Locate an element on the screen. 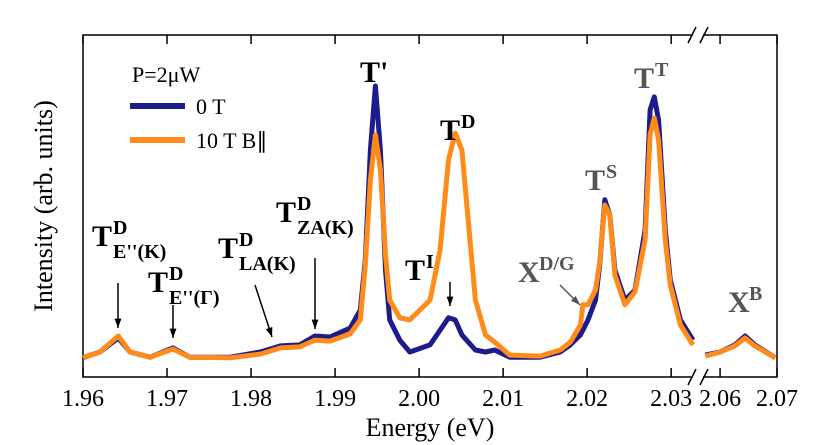 The height and width of the screenshot is (445, 830). x-tick-label: 2.06 is located at coordinates (720, 399).